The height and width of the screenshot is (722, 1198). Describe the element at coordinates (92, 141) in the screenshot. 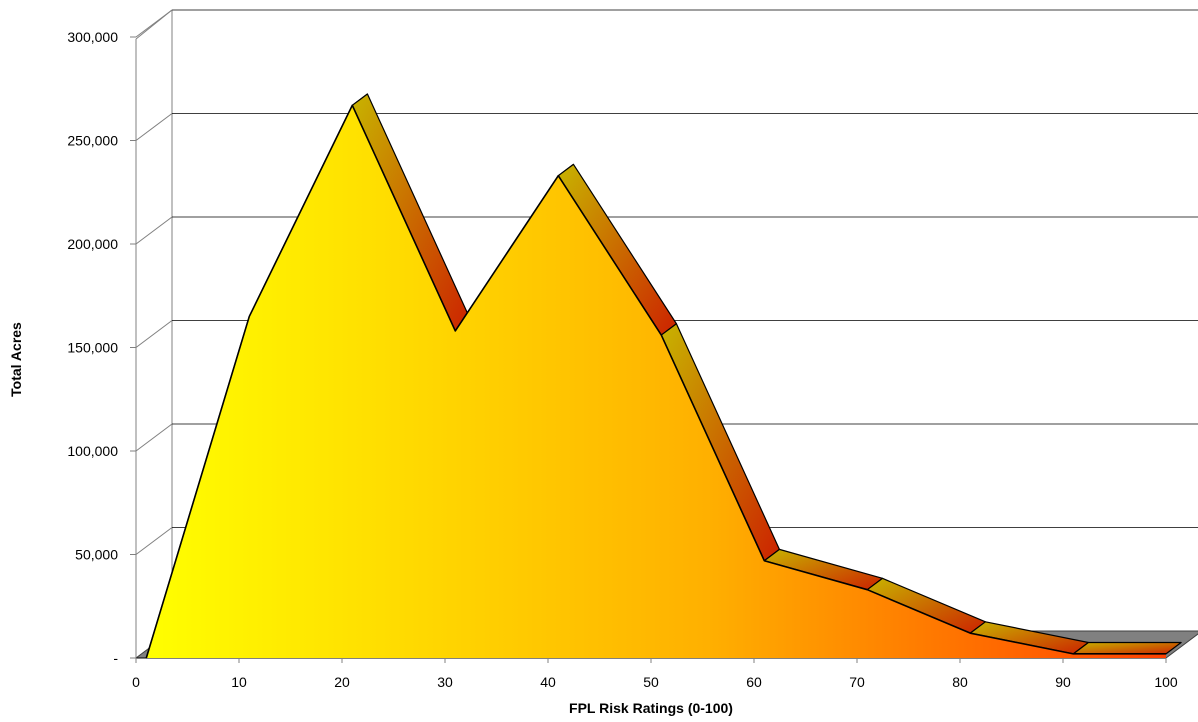

I see `y-tick-label: 250,000` at that location.